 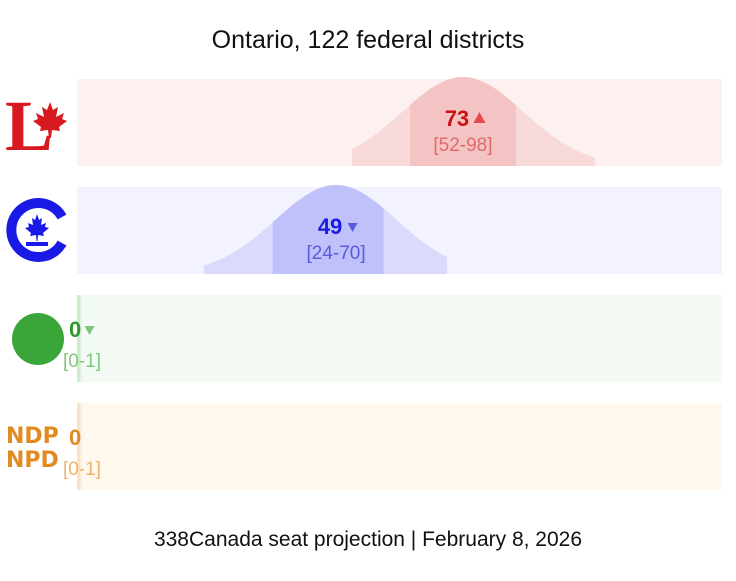 I want to click on conservative-seat-range: [24-70], so click(x=335, y=253).